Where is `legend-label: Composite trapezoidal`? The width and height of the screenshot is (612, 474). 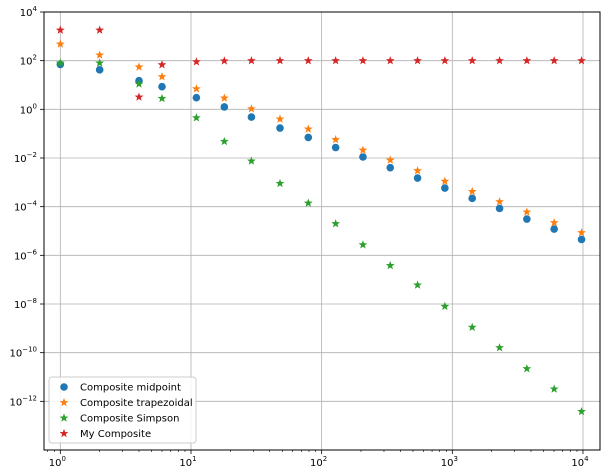 legend-label: Composite trapezoidal is located at coordinates (136, 403).